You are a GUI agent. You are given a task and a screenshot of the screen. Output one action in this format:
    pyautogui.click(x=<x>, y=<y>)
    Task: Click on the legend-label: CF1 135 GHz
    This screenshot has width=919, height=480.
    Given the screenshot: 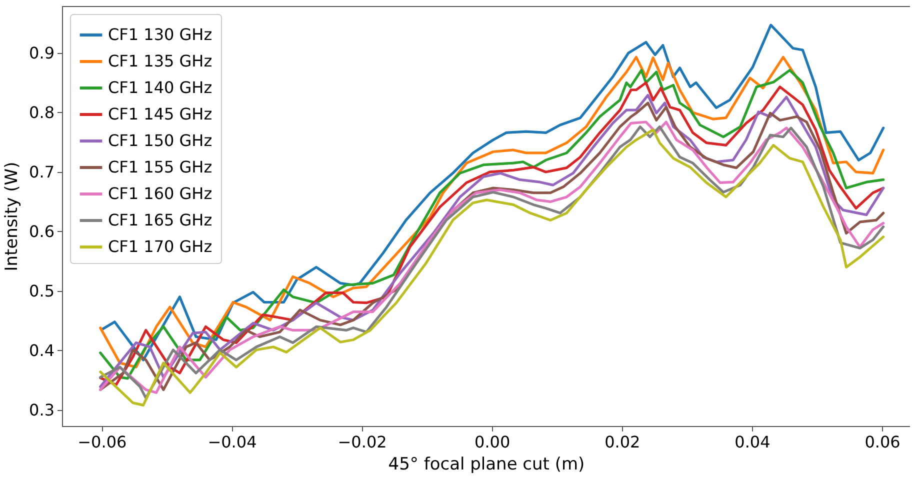 What is the action you would take?
    pyautogui.click(x=160, y=61)
    